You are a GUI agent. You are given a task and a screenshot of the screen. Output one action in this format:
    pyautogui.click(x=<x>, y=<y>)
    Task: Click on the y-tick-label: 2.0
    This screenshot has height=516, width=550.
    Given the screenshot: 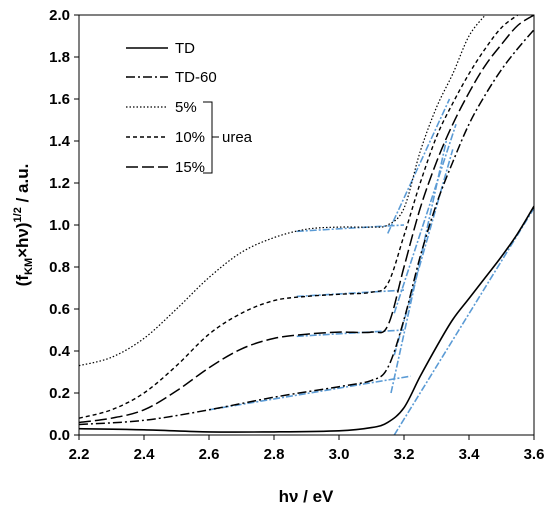 What is the action you would take?
    pyautogui.click(x=59, y=15)
    